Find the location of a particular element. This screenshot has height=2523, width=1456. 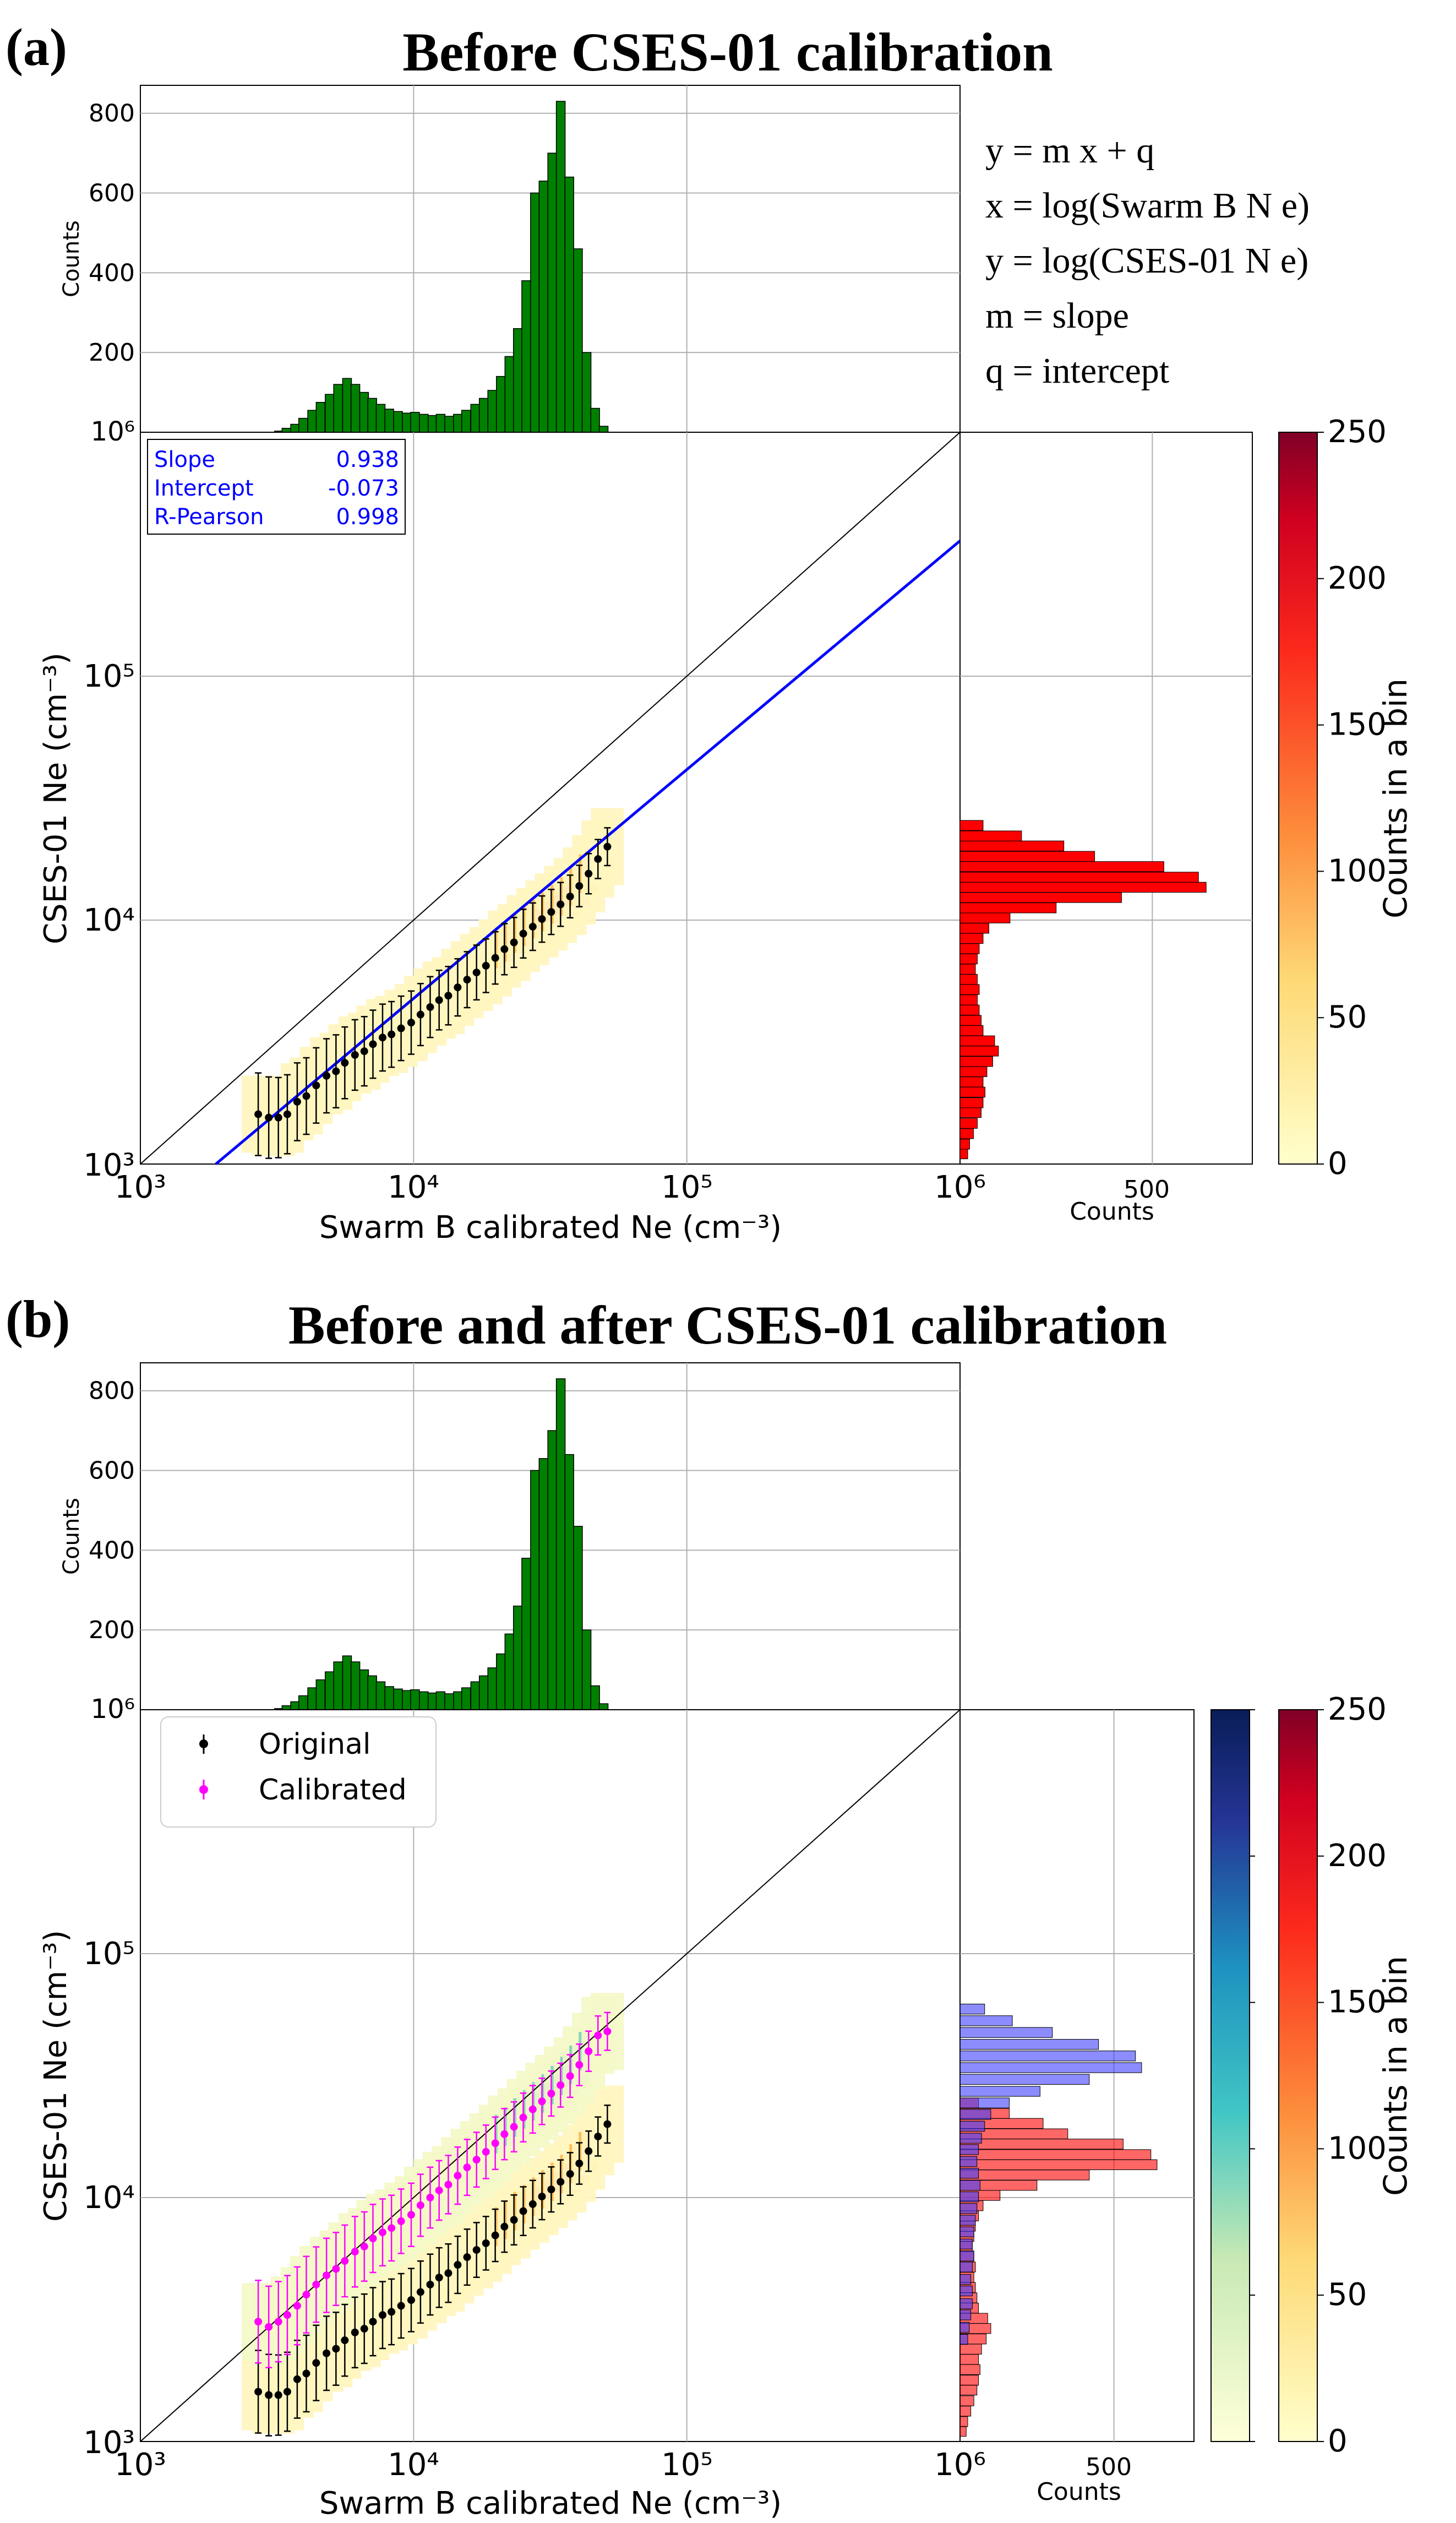

panel-a-label: (a) is located at coordinates (36, 47).